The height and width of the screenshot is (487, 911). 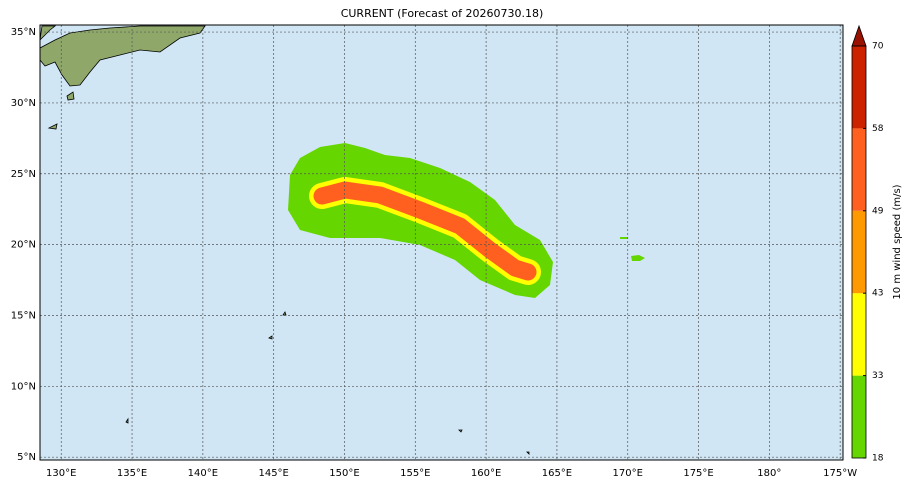 I want to click on x-tick-label: 160°E, so click(x=486, y=473).